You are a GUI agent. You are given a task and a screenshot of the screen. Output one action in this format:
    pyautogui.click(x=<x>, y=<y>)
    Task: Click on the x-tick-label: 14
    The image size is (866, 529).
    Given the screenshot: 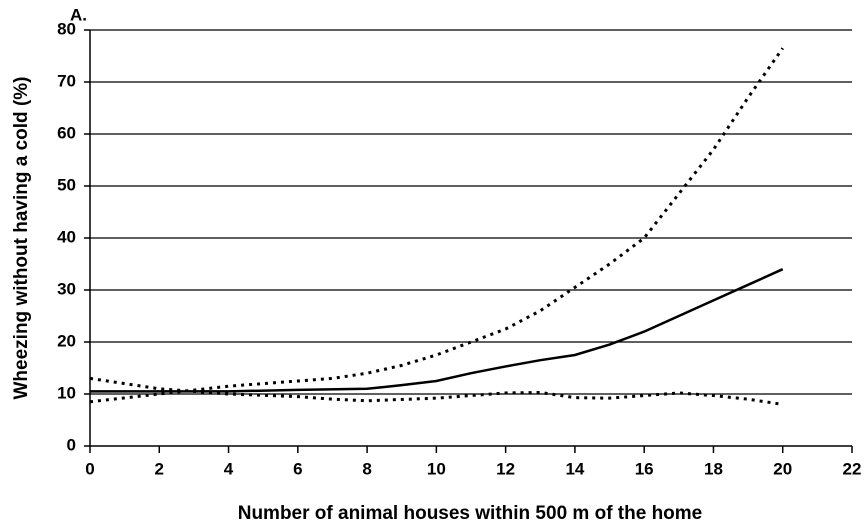 What is the action you would take?
    pyautogui.click(x=574, y=468)
    